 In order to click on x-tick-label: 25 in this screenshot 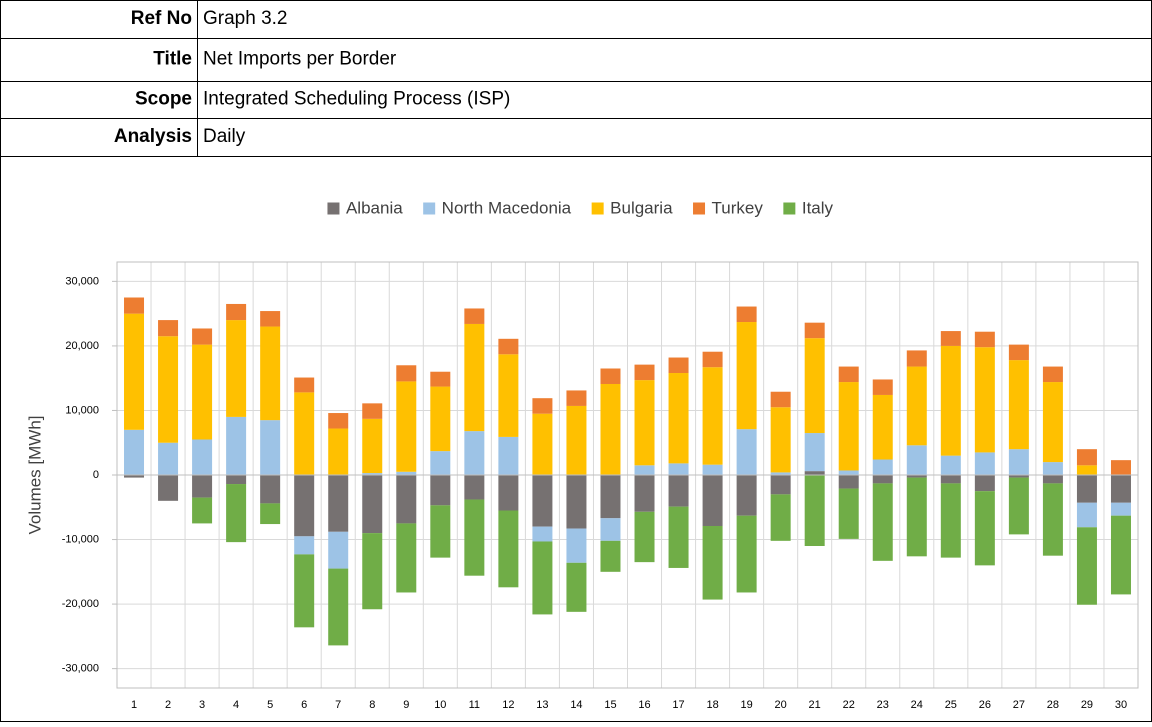, I will do `click(951, 705)`.